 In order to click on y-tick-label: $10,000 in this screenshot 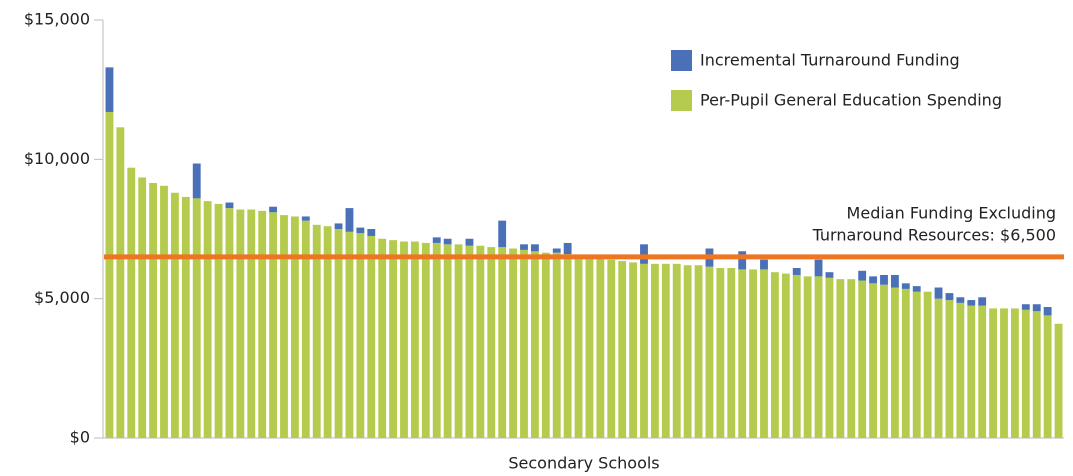, I will do `click(57, 158)`.